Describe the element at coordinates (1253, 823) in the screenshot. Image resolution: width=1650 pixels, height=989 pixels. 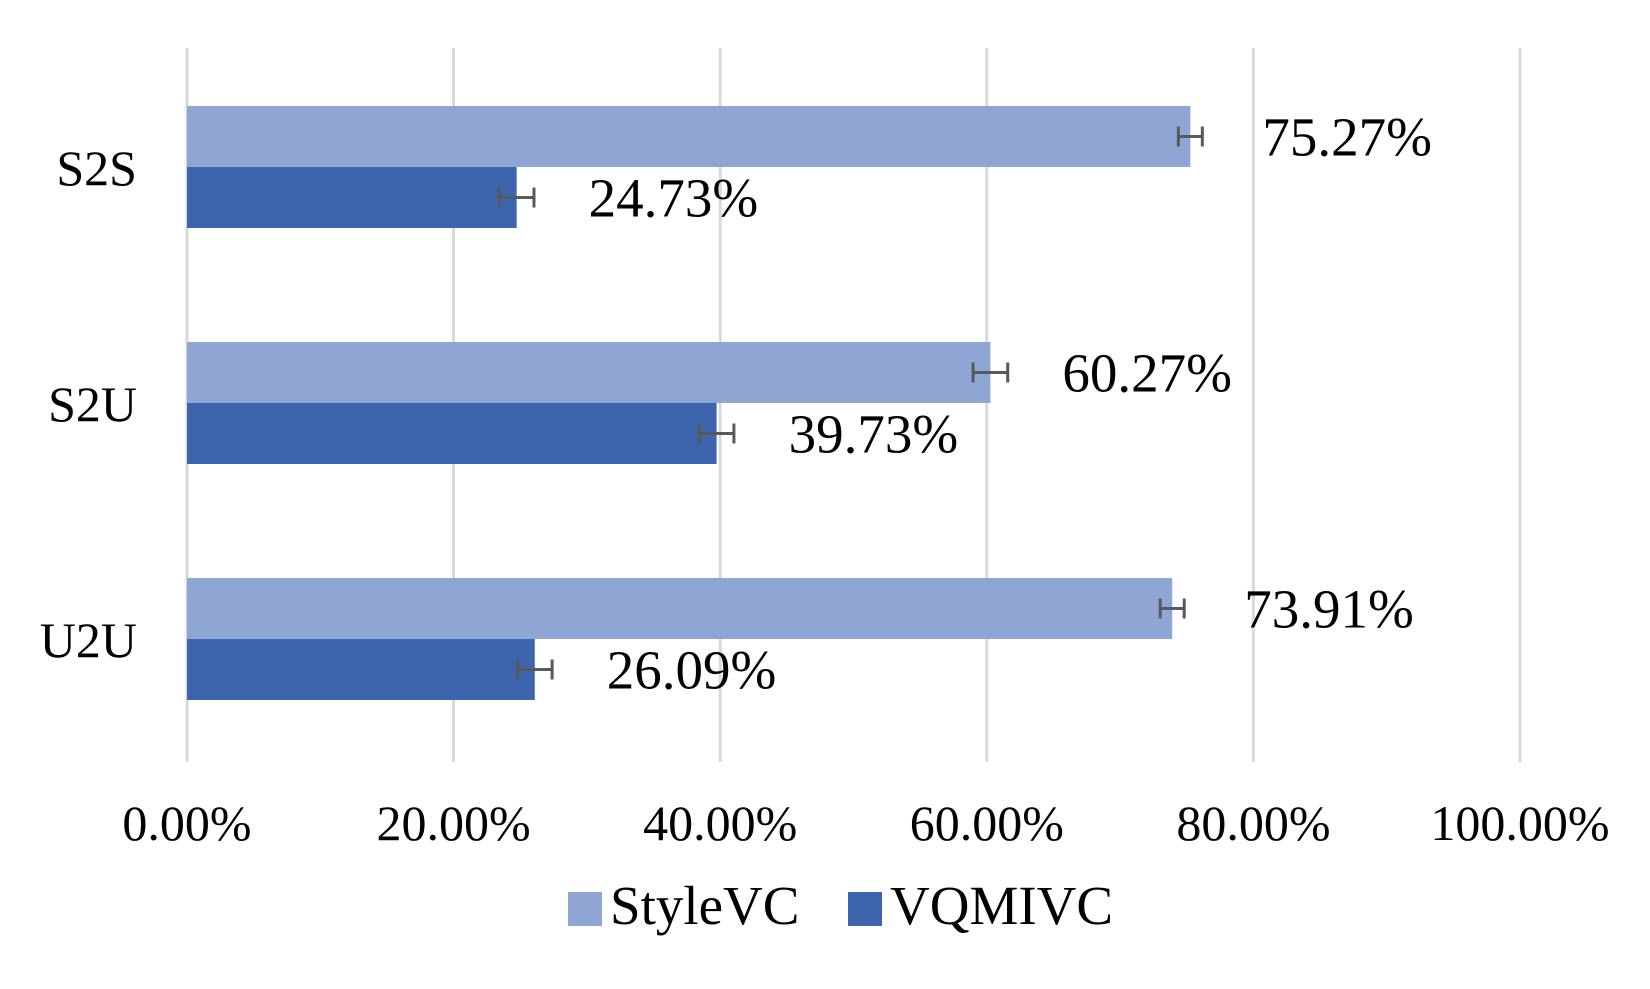
I see `x-tick-label: 80.00%` at that location.